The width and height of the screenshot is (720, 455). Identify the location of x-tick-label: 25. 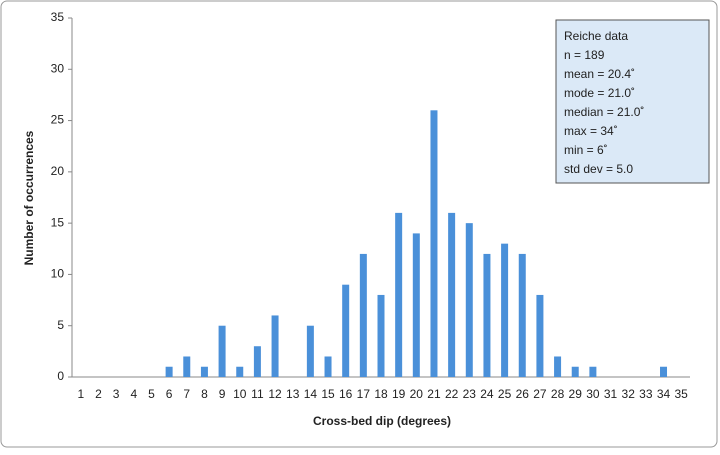
(505, 394).